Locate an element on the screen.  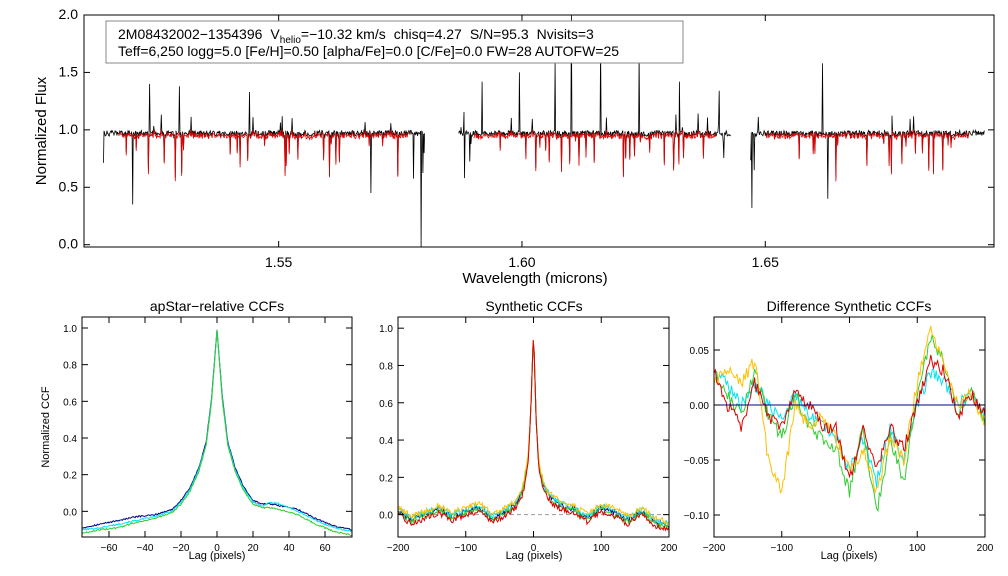
apstar-ccf-x-tick-label-1: −40 is located at coordinates (145, 548).